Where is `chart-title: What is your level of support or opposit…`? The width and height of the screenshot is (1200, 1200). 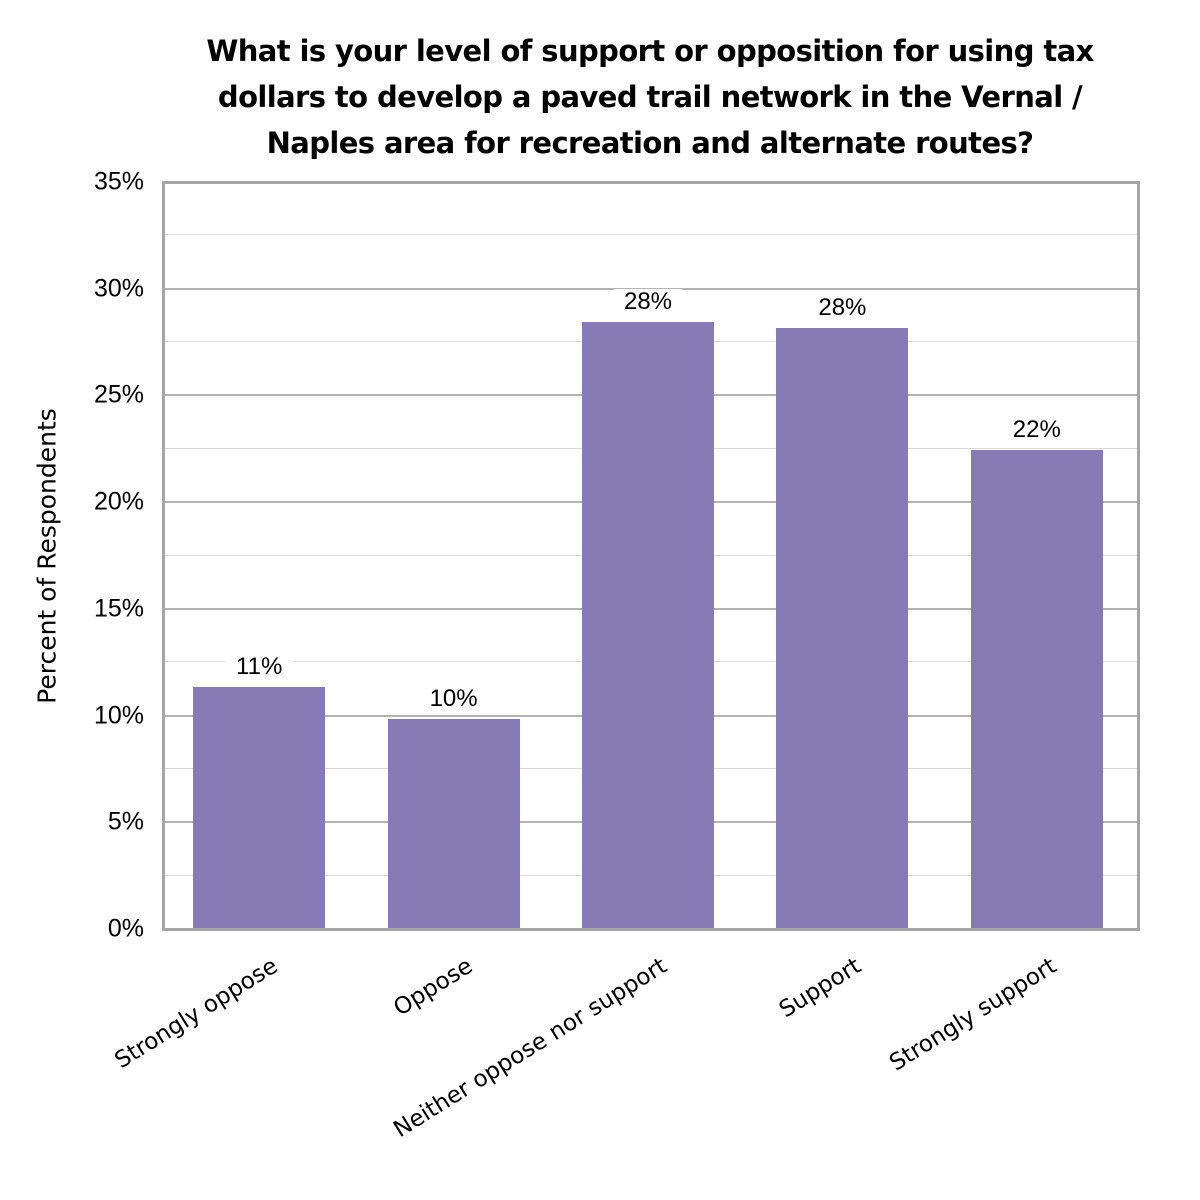 chart-title: What is your level of support or opposit… is located at coordinates (650, 97).